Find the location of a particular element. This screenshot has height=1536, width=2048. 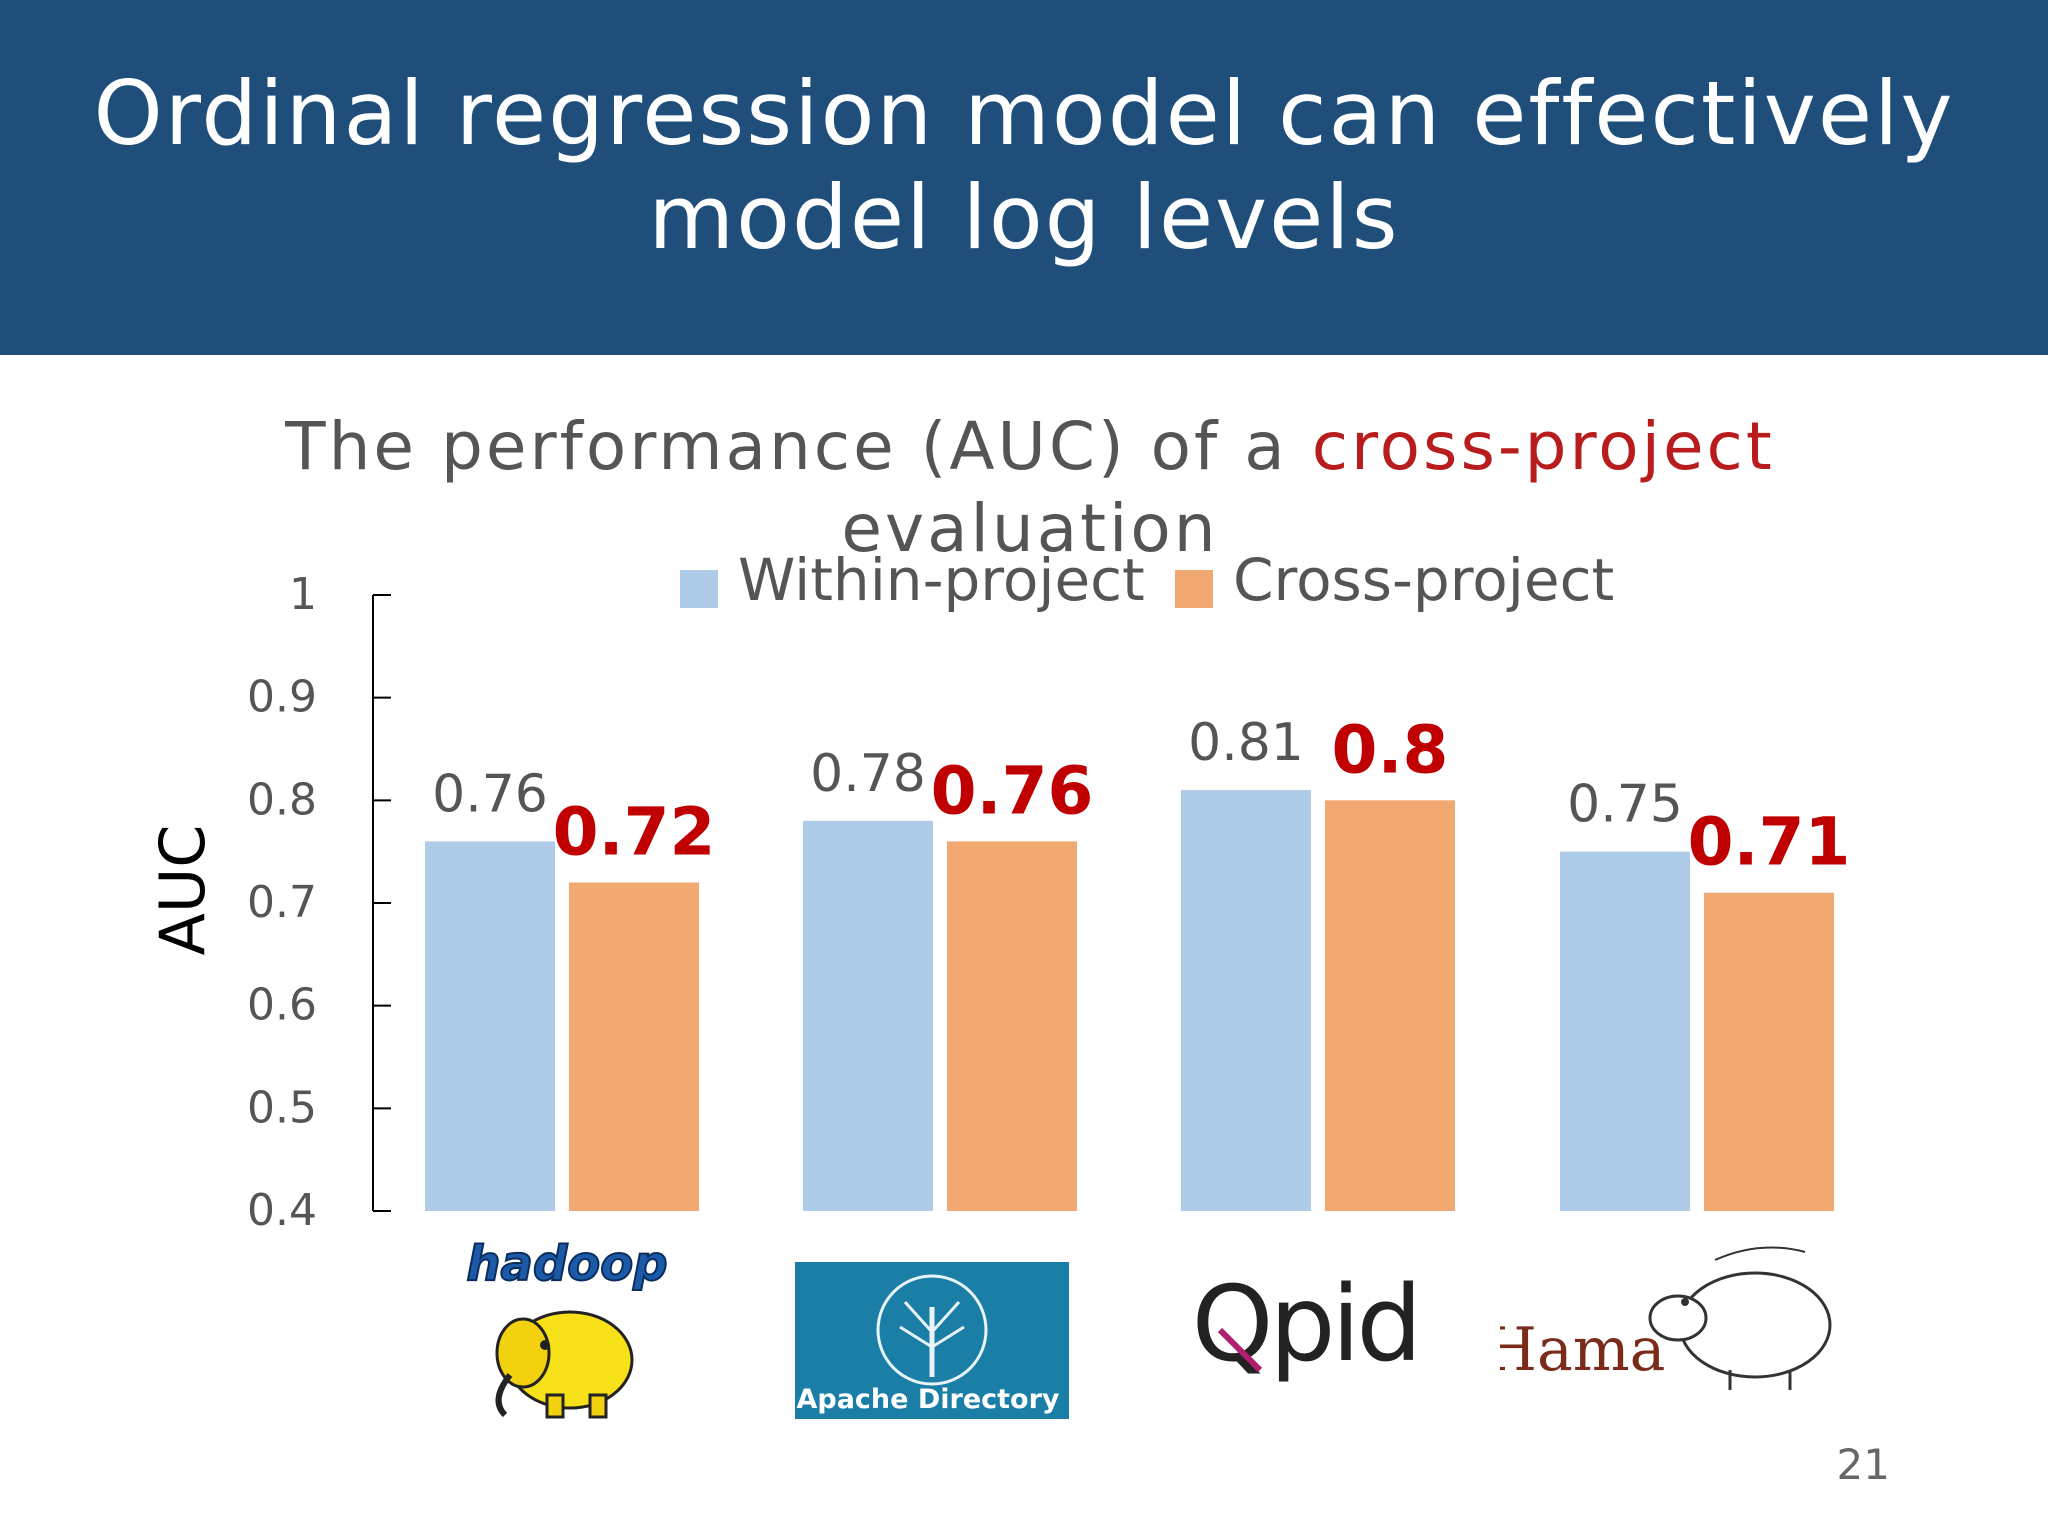

data-label: 0.81 is located at coordinates (1246, 743).